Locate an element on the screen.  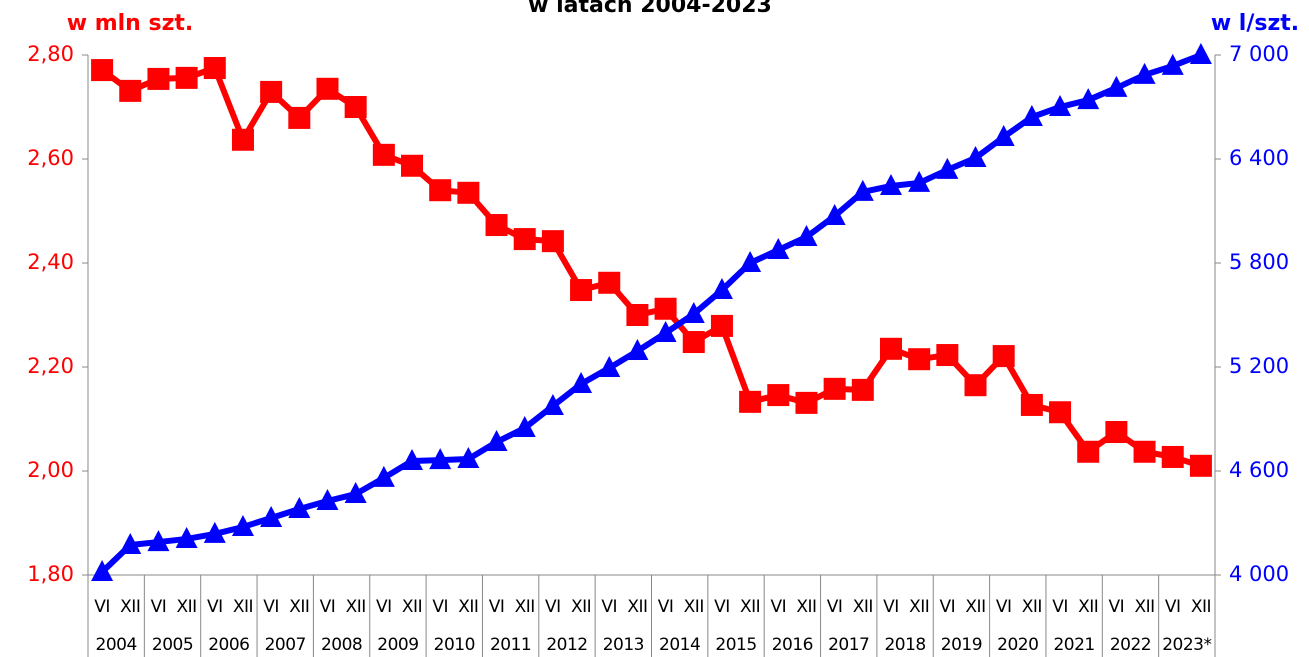
x-group-label: 2022 is located at coordinates (1130, 645).